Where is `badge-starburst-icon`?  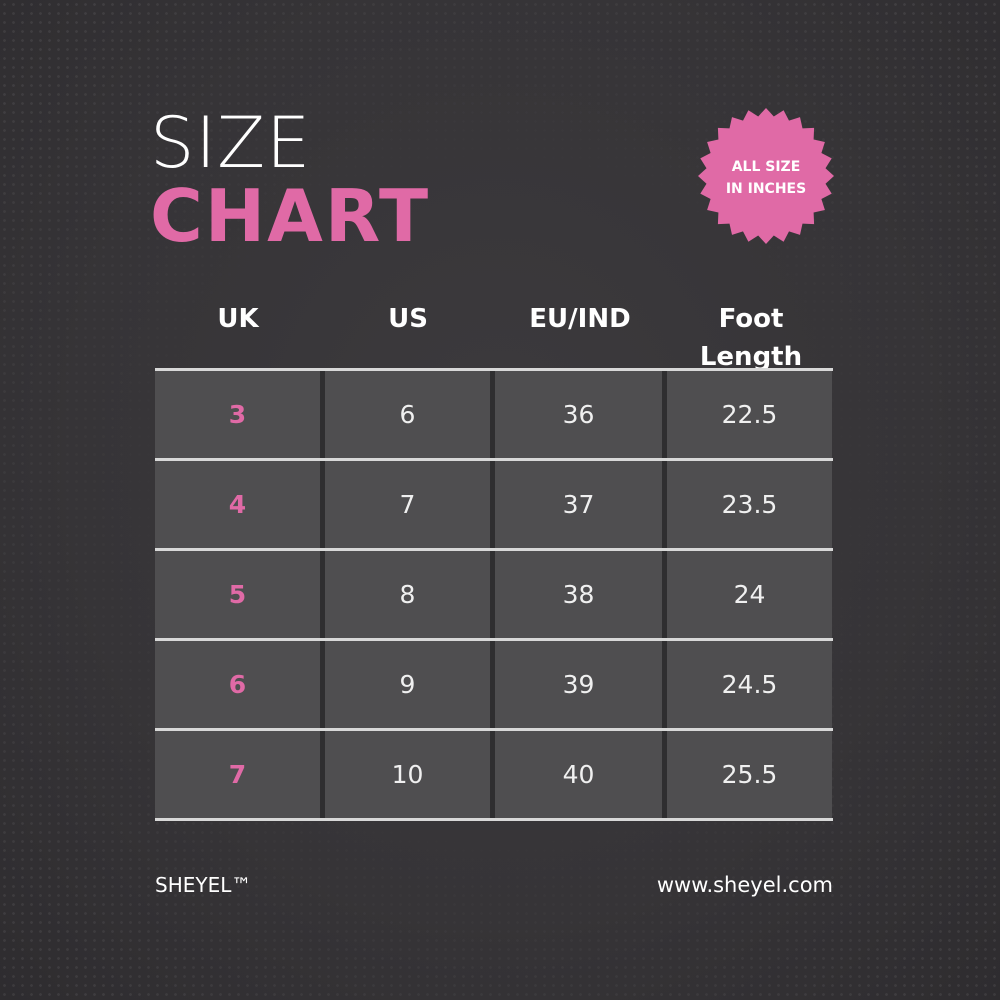
badge-starburst-icon is located at coordinates (766, 176).